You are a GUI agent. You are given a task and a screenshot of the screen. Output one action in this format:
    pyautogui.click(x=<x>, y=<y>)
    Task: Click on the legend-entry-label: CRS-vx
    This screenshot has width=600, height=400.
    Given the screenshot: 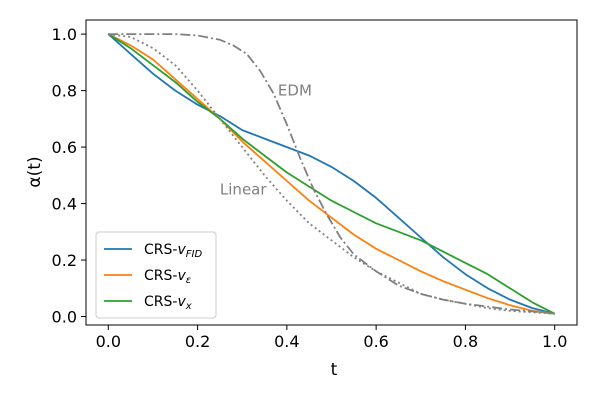 What is the action you would take?
    pyautogui.click(x=168, y=303)
    